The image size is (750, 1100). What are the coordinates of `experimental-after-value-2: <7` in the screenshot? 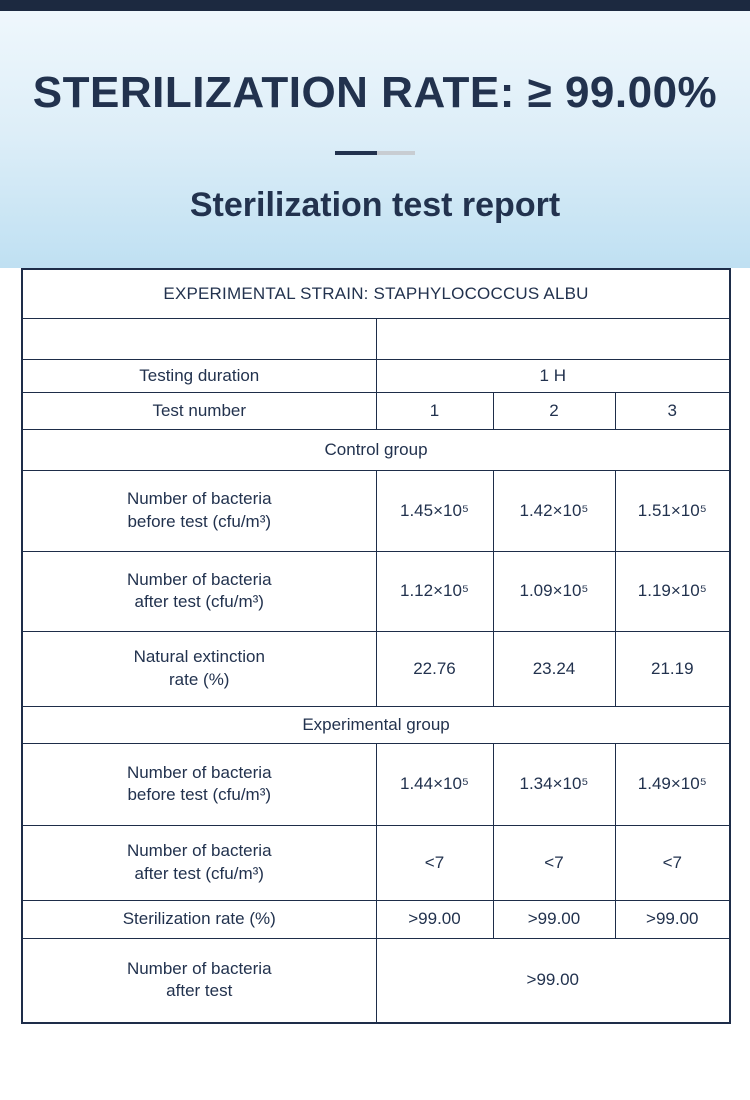 It's located at (554, 862).